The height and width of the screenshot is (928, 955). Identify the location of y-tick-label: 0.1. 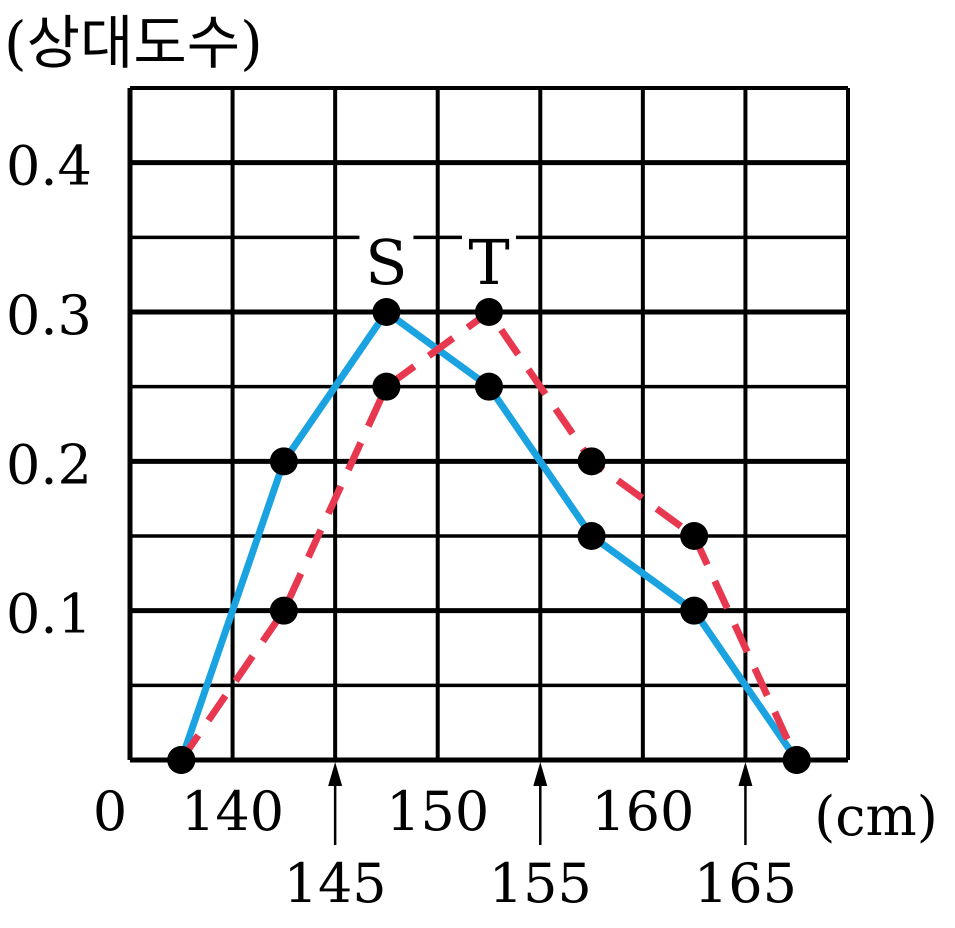
(49, 614).